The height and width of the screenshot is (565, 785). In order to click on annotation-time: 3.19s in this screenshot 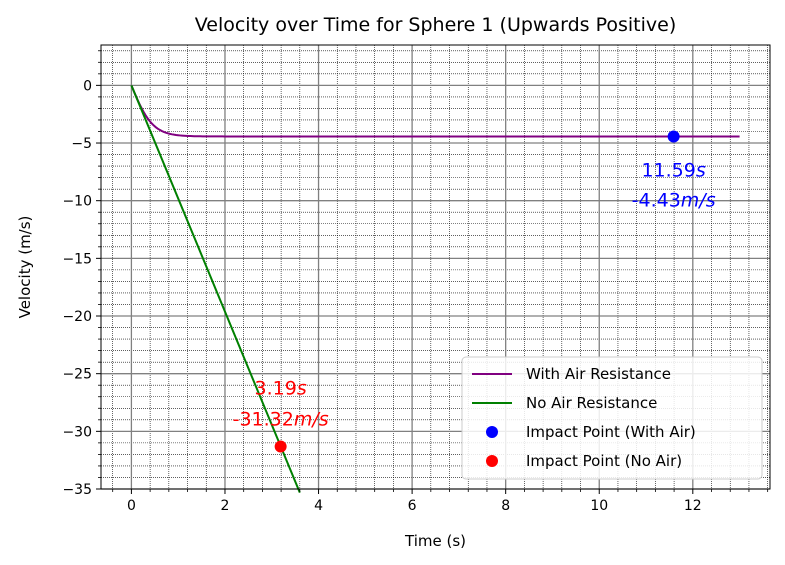, I will do `click(281, 389)`.